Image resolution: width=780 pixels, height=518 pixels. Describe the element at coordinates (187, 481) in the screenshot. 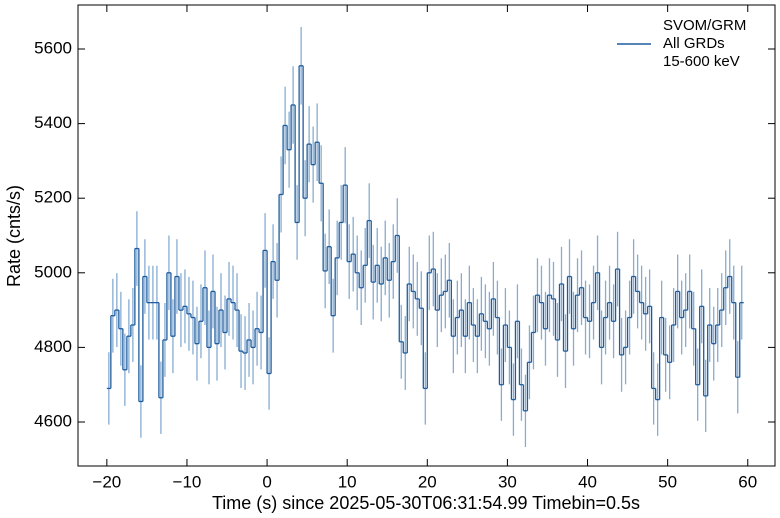

I see `x-tick-label: −10` at that location.